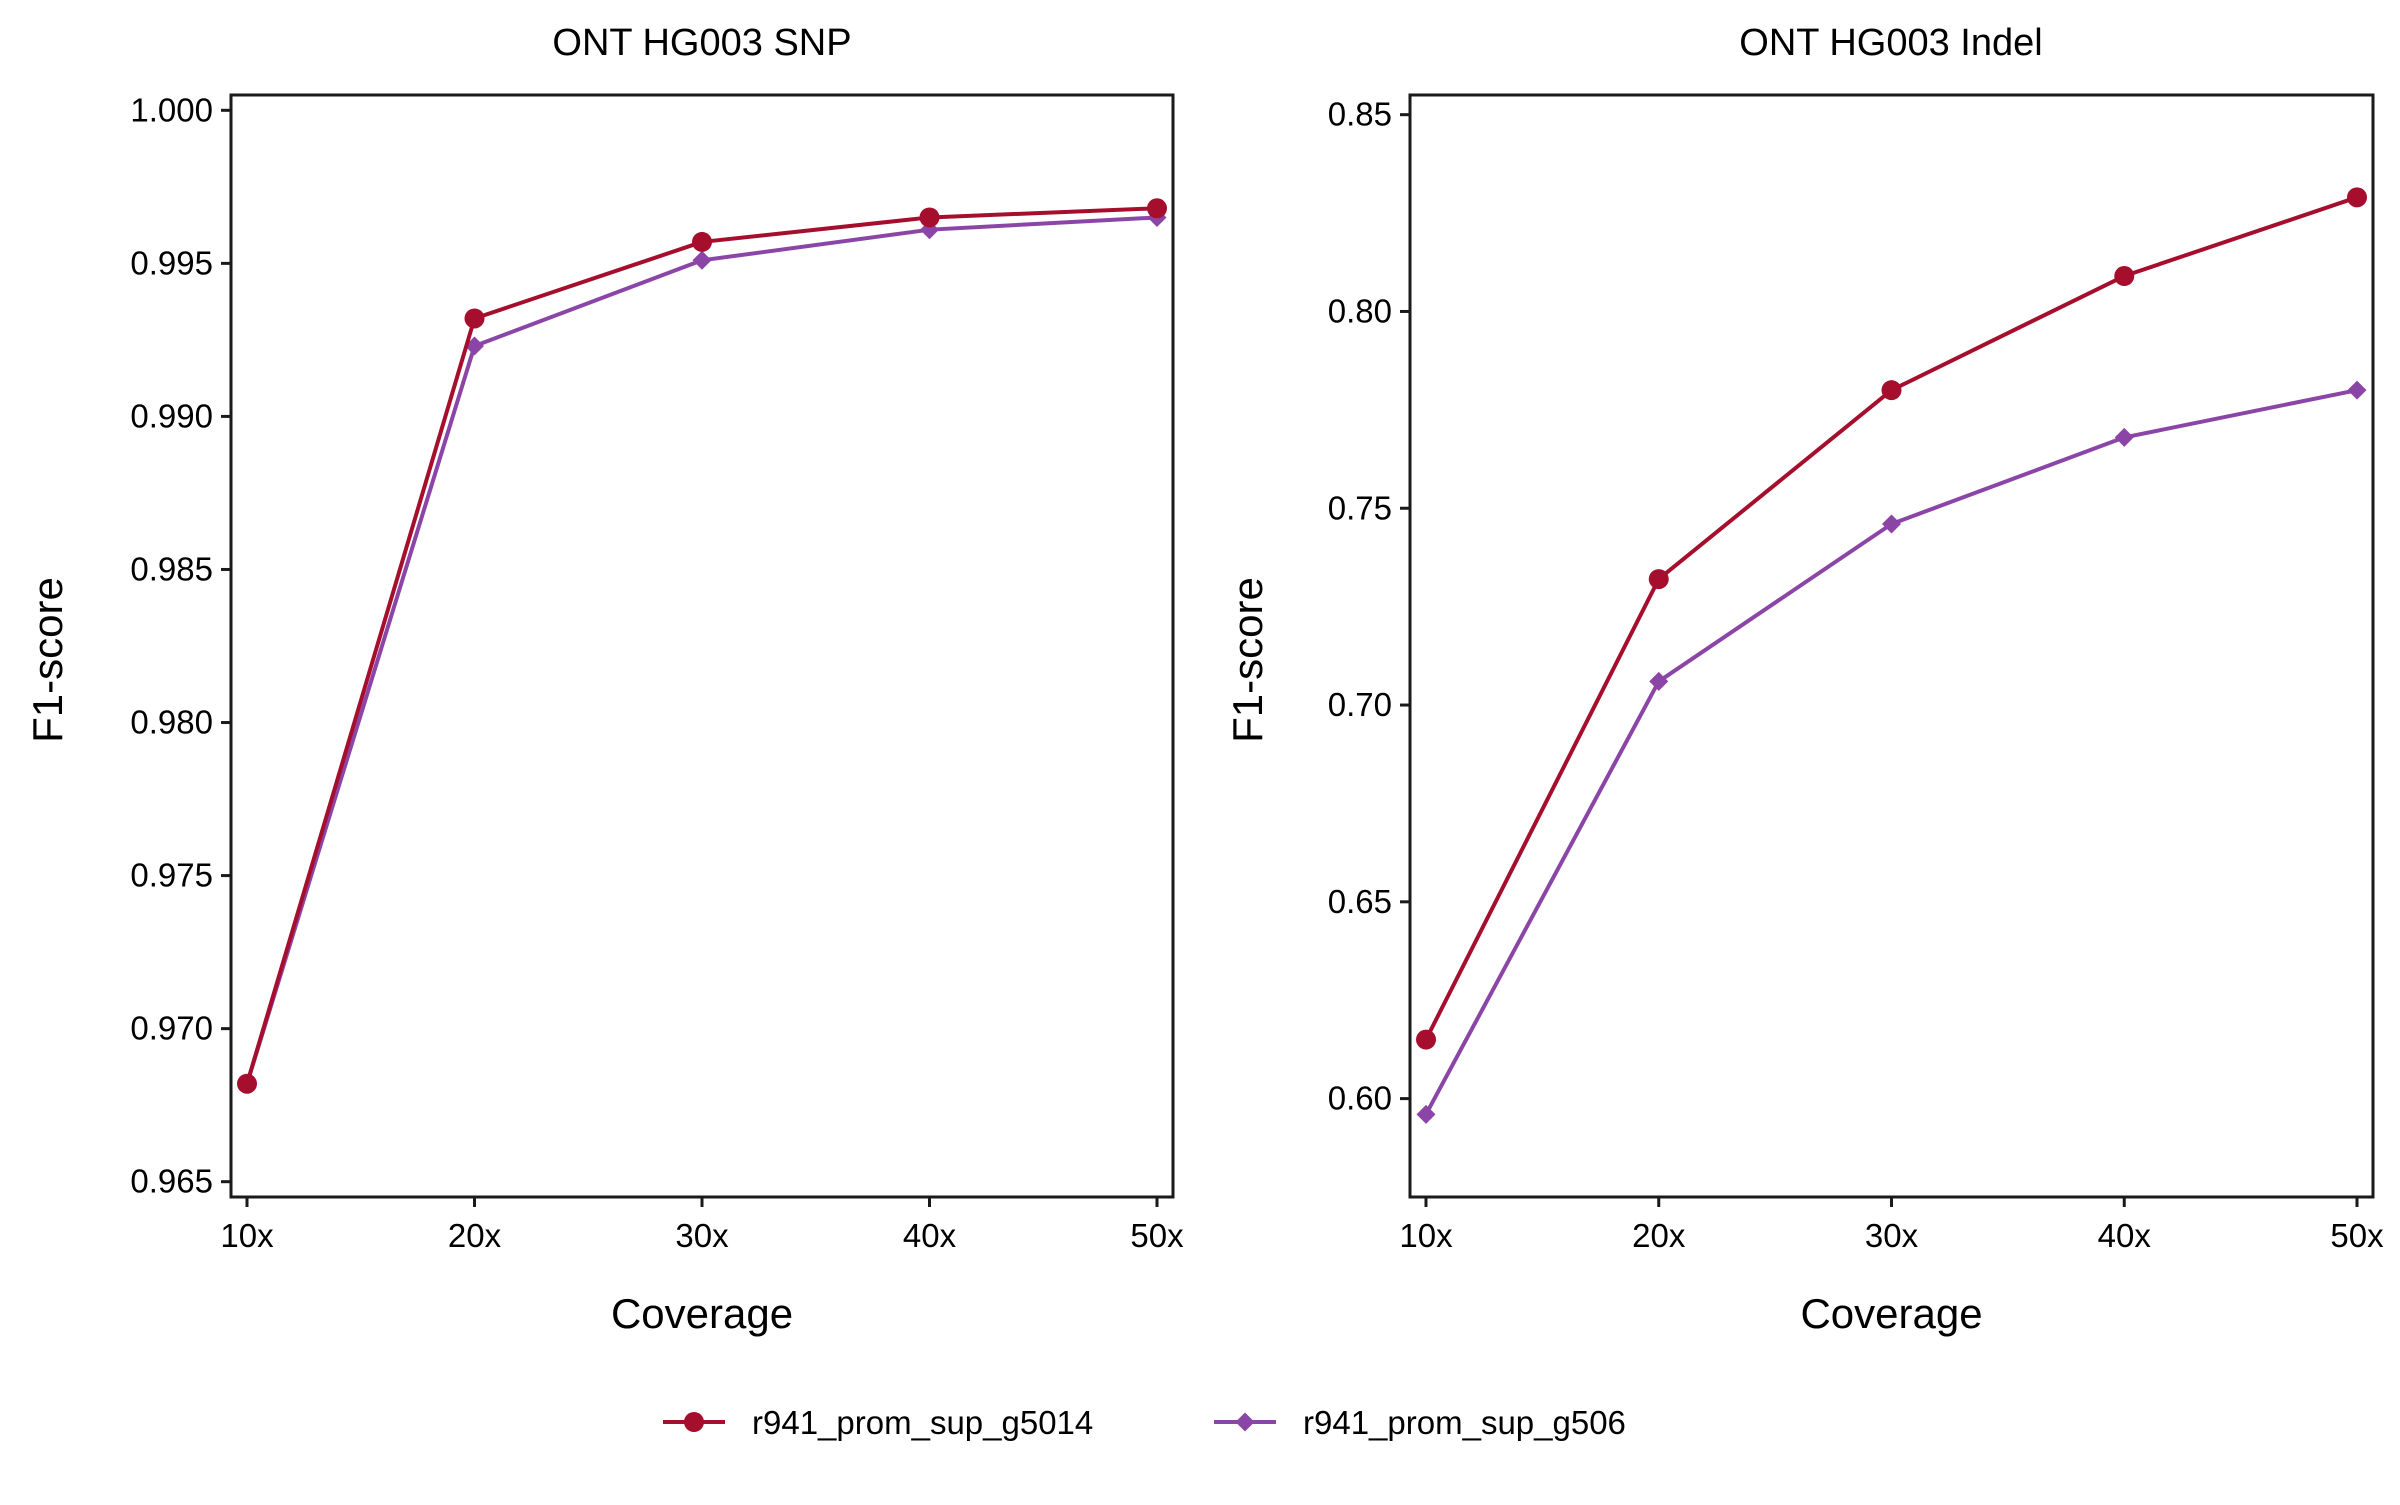  I want to click on y-tick-label: 0.60, so click(1360, 1098).